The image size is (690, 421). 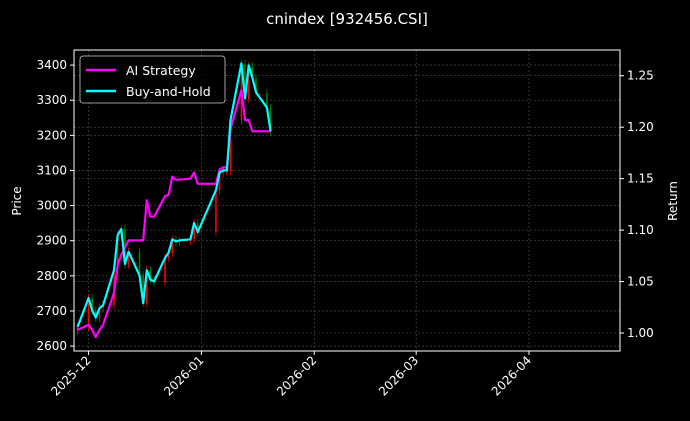 I want to click on y-tick-label-left: 3000, so click(x=51, y=206).